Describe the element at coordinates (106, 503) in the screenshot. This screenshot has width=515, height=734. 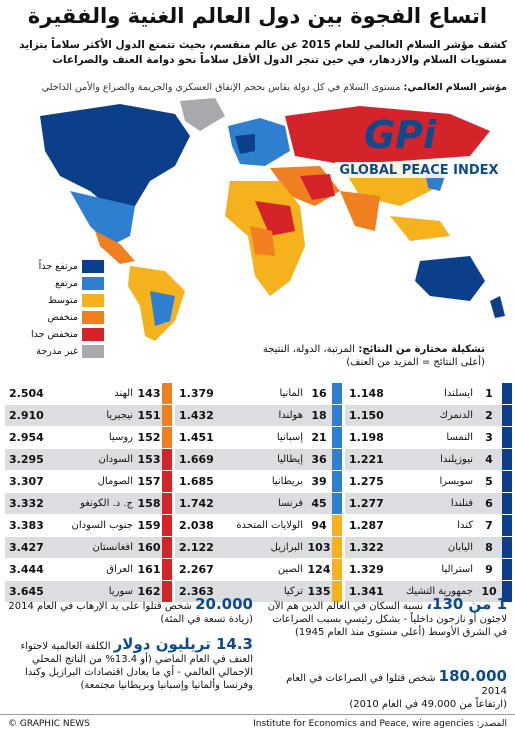
I see `country: ج. د. الكونغو` at that location.